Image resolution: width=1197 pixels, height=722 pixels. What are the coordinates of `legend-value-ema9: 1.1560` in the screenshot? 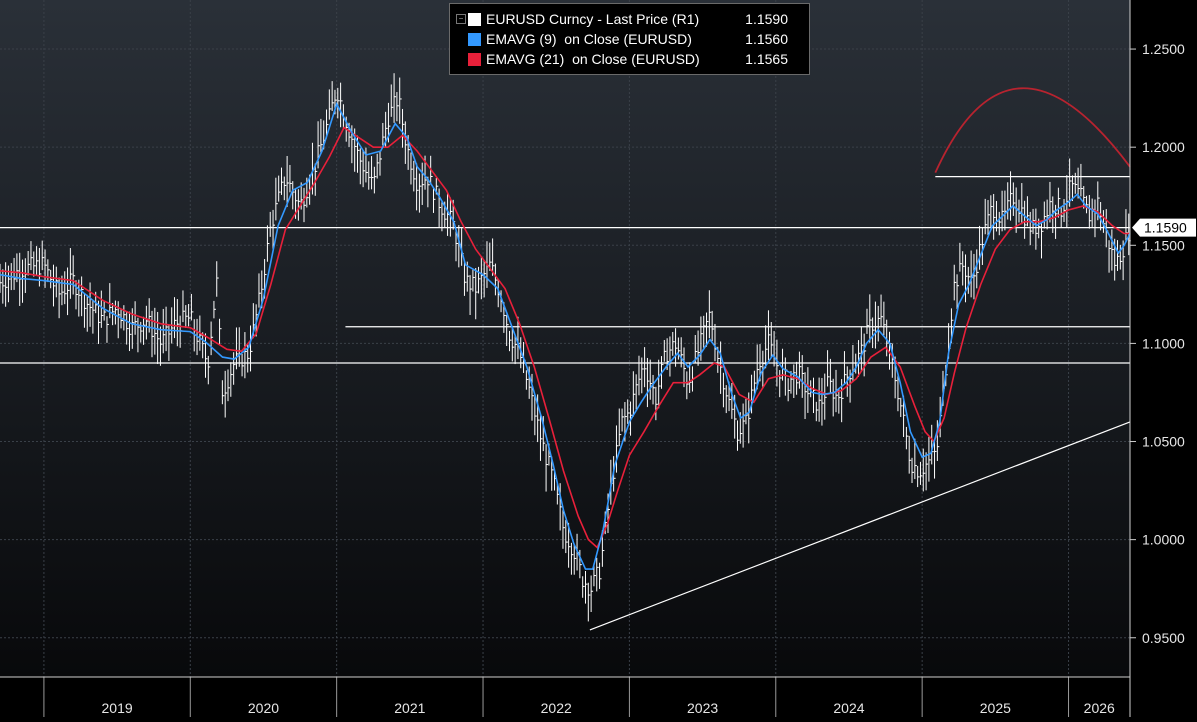 It's located at (766, 38).